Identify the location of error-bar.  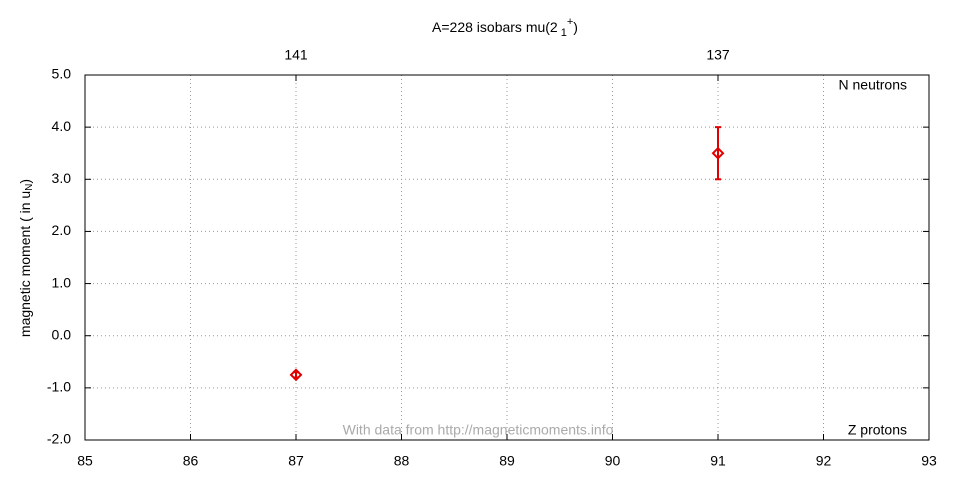
(718, 153).